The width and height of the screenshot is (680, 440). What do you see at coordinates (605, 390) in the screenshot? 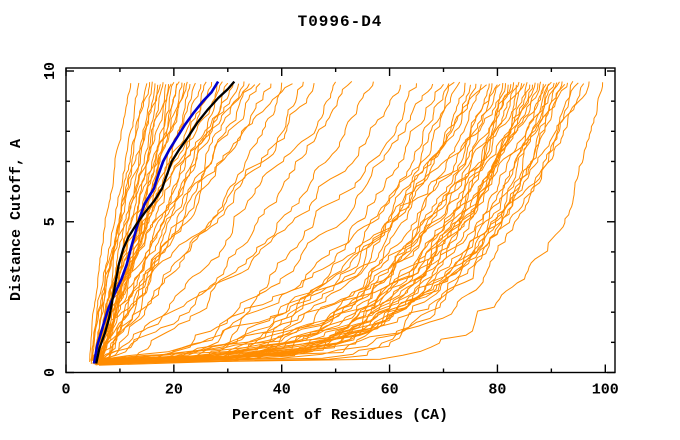
I see `x-tick-label: 100` at bounding box center [605, 390].